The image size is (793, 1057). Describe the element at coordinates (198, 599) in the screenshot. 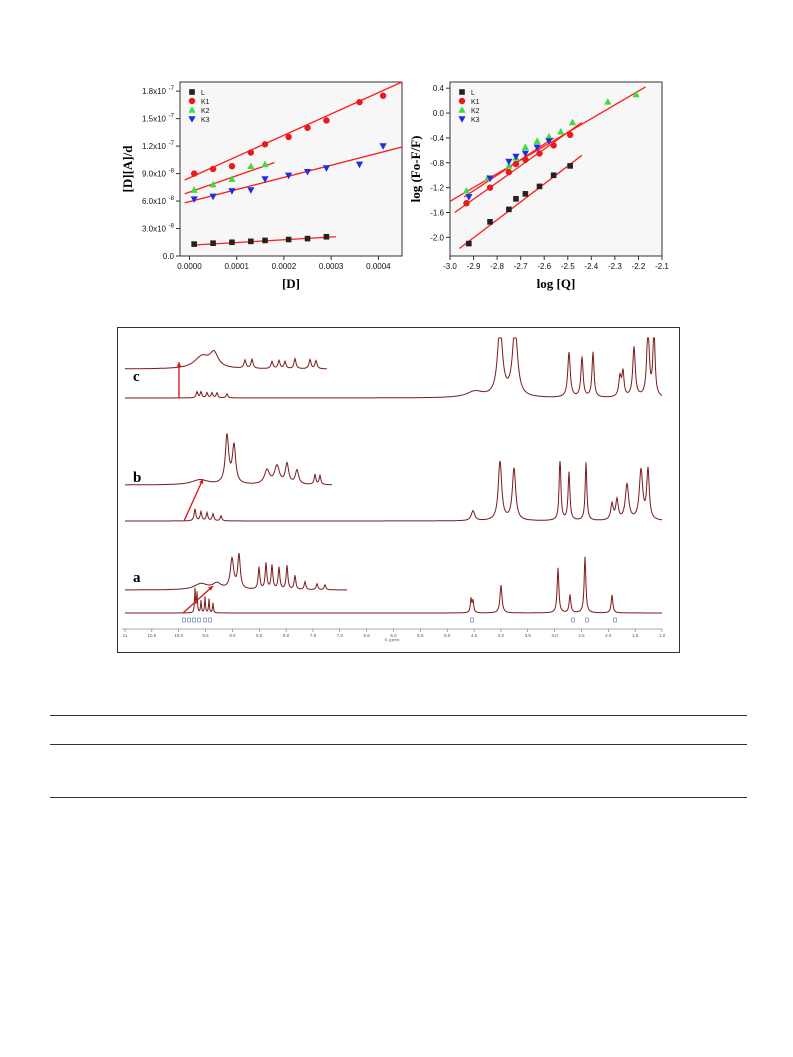

I see `nmr-arrow-a` at that location.